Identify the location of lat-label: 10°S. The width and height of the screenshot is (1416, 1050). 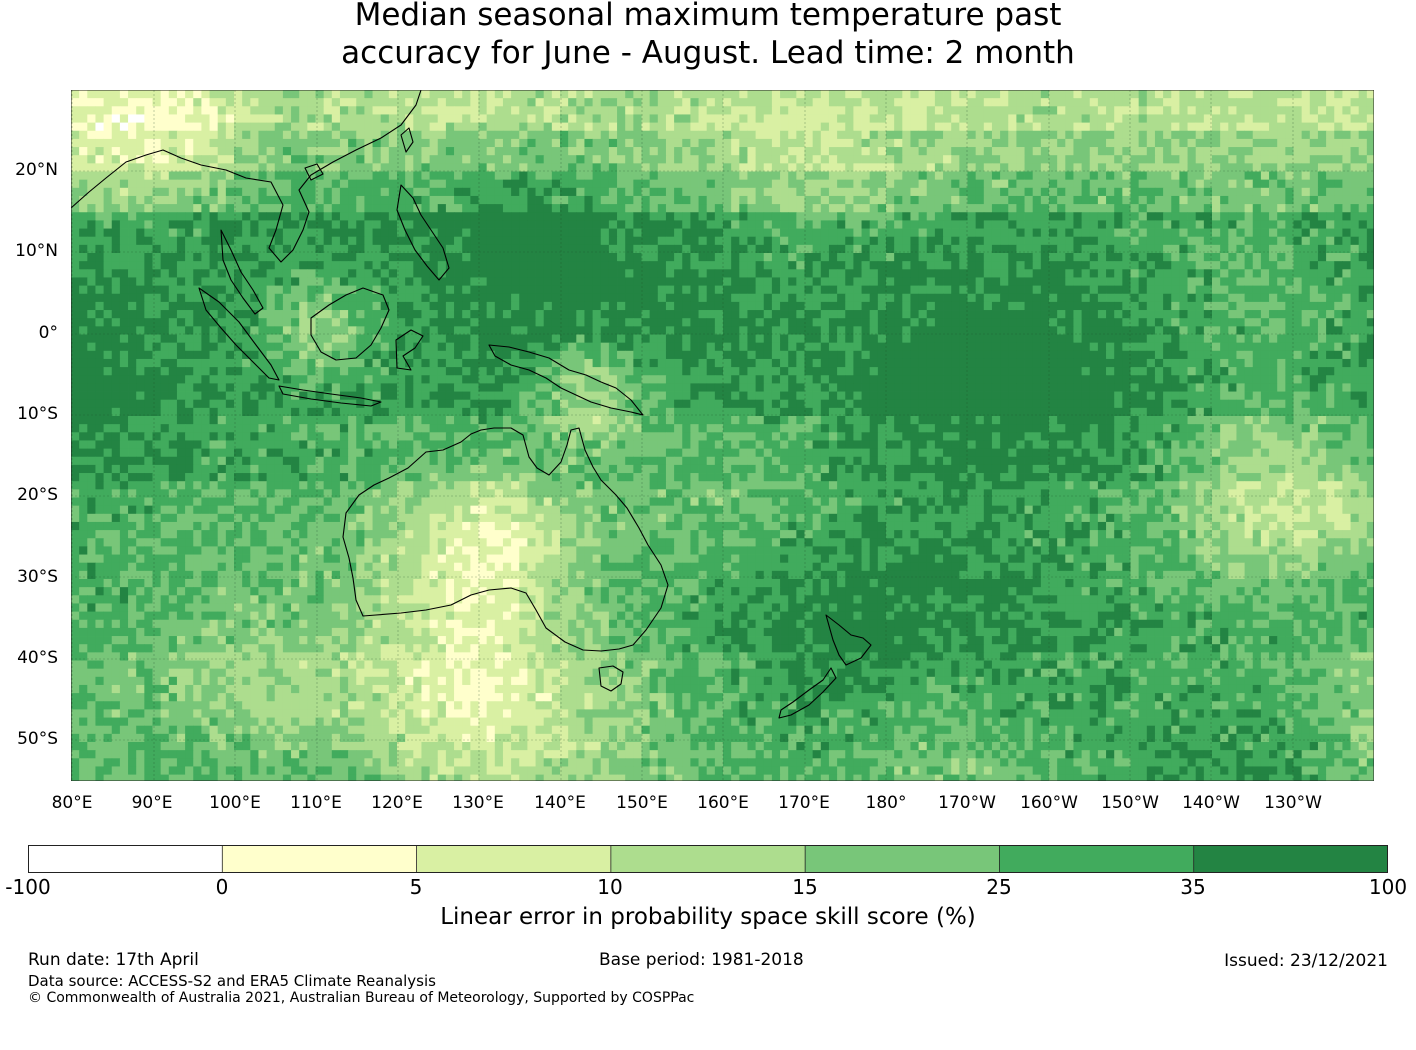
(37, 414).